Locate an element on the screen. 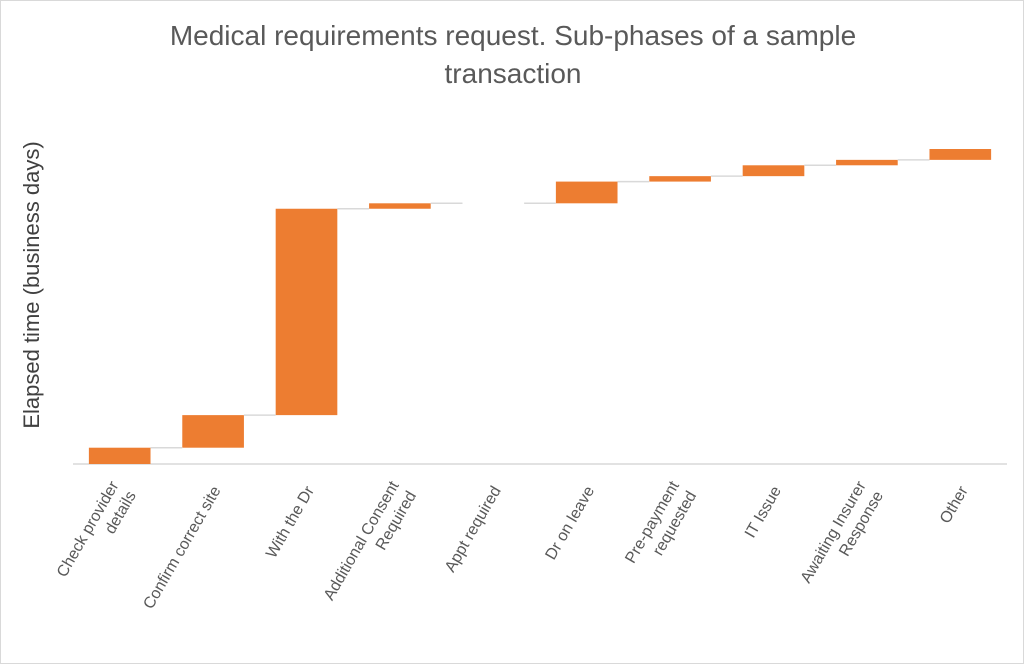 This screenshot has height=664, width=1024. y-axis-title: Elapsed time (business days) is located at coordinates (31, 284).